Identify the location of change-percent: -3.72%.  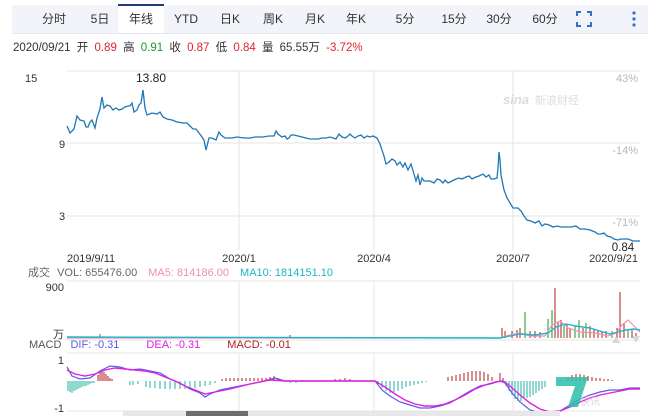
(344, 48).